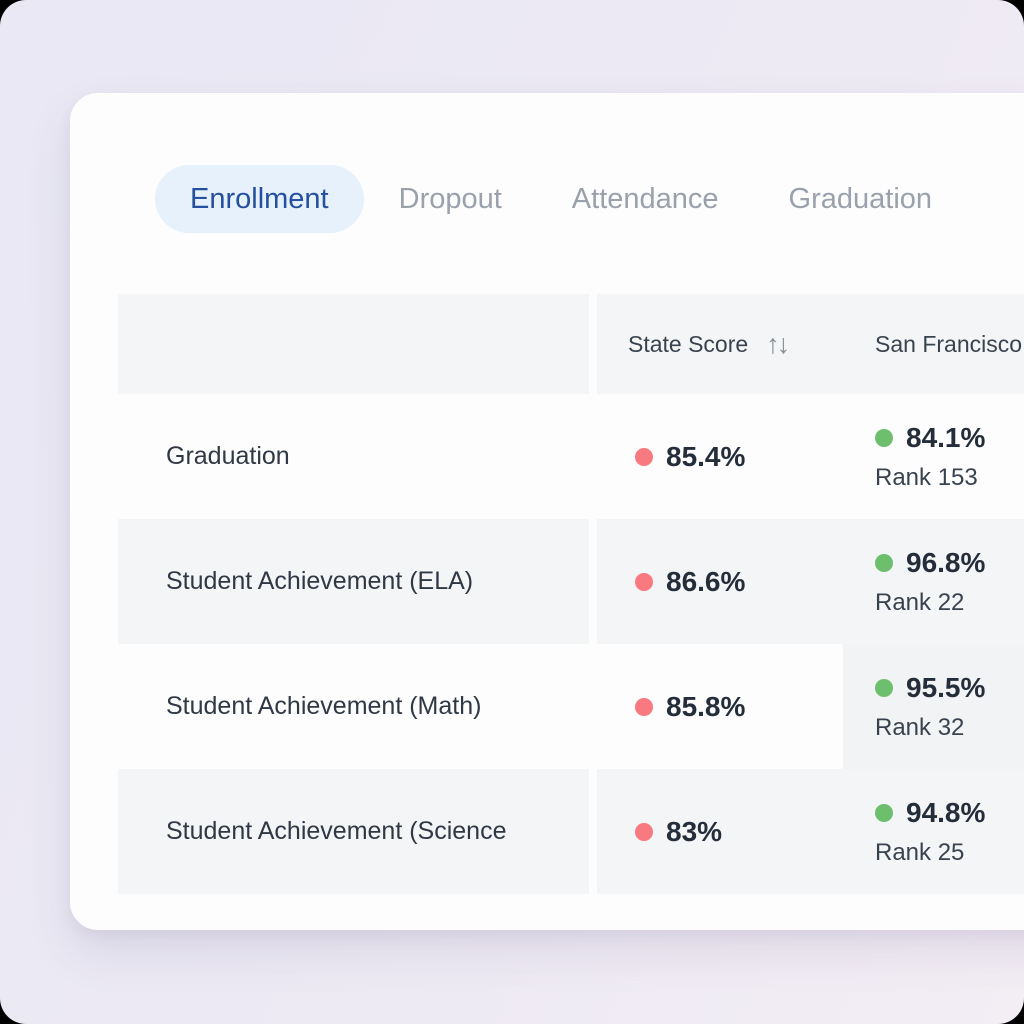 This screenshot has height=1024, width=1024. I want to click on tab-enrollment: Enrollment, so click(259, 199).